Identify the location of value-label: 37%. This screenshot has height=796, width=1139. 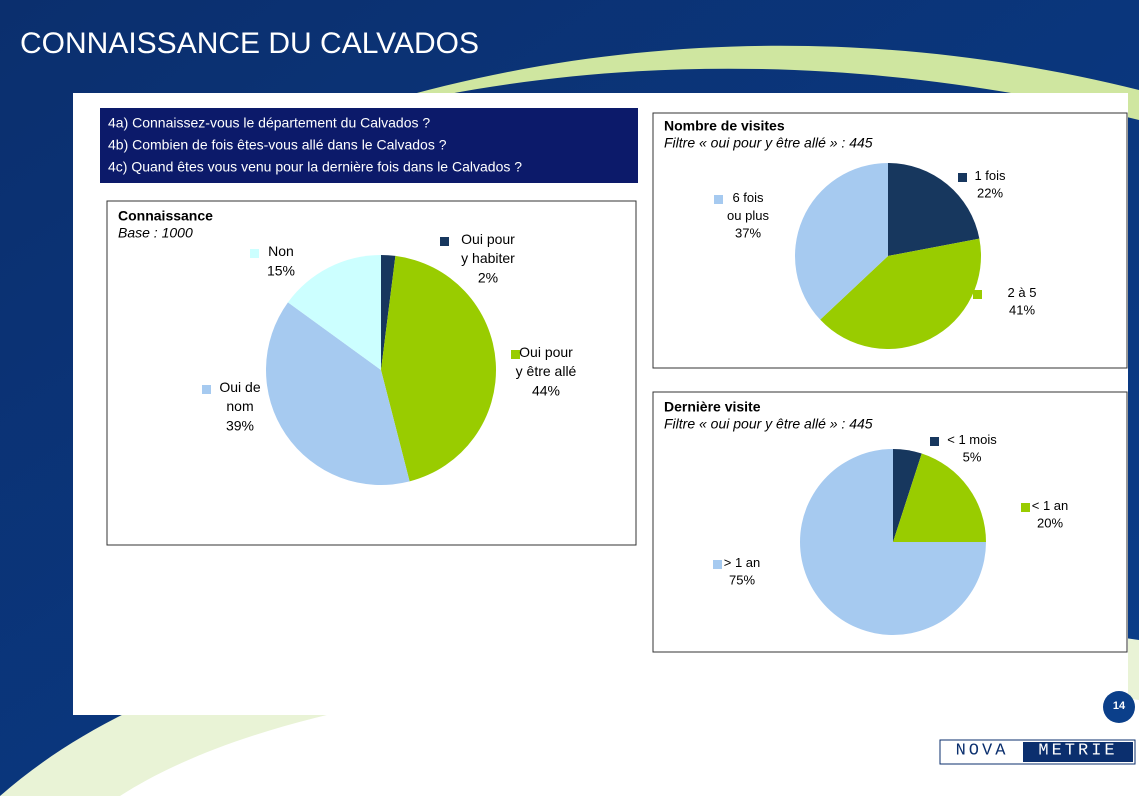
(748, 233).